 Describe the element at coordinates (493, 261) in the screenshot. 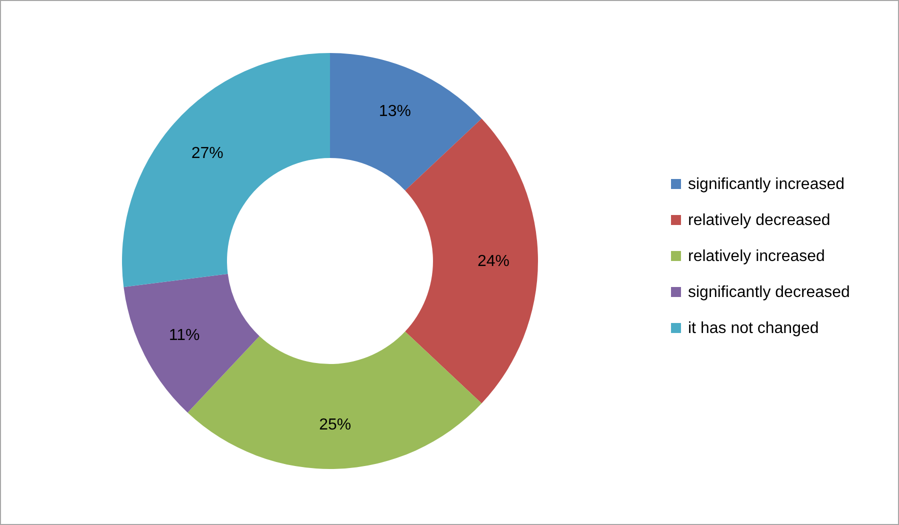

I see `data-label: 24%` at that location.